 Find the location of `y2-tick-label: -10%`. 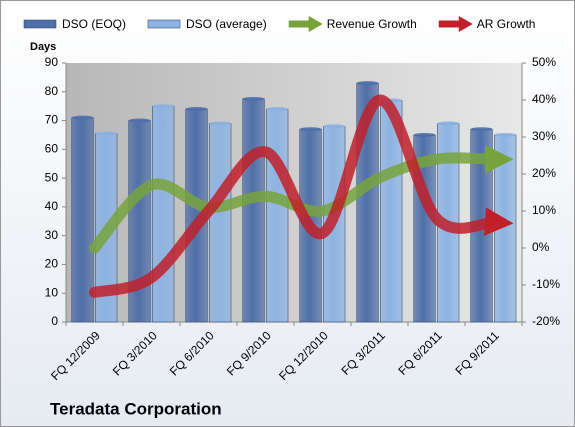

y2-tick-label: -10% is located at coordinates (546, 284).